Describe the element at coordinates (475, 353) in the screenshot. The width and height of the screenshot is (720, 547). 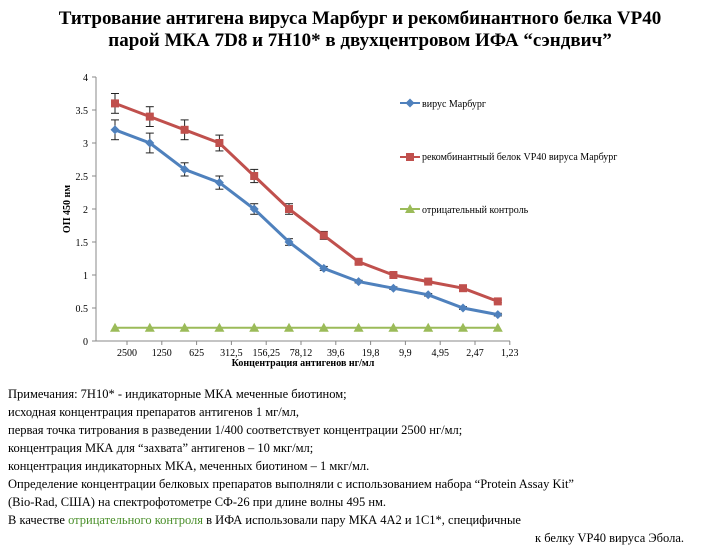
I see `x-tick-label: 2,47` at that location.